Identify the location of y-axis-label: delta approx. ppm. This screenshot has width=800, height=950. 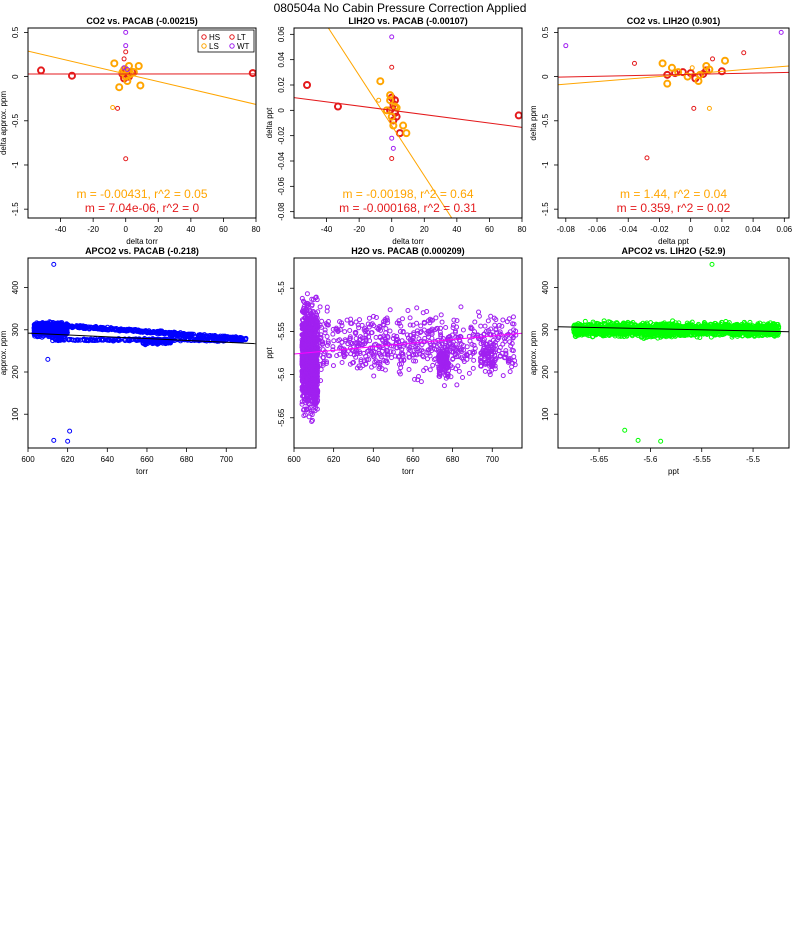
(4, 123).